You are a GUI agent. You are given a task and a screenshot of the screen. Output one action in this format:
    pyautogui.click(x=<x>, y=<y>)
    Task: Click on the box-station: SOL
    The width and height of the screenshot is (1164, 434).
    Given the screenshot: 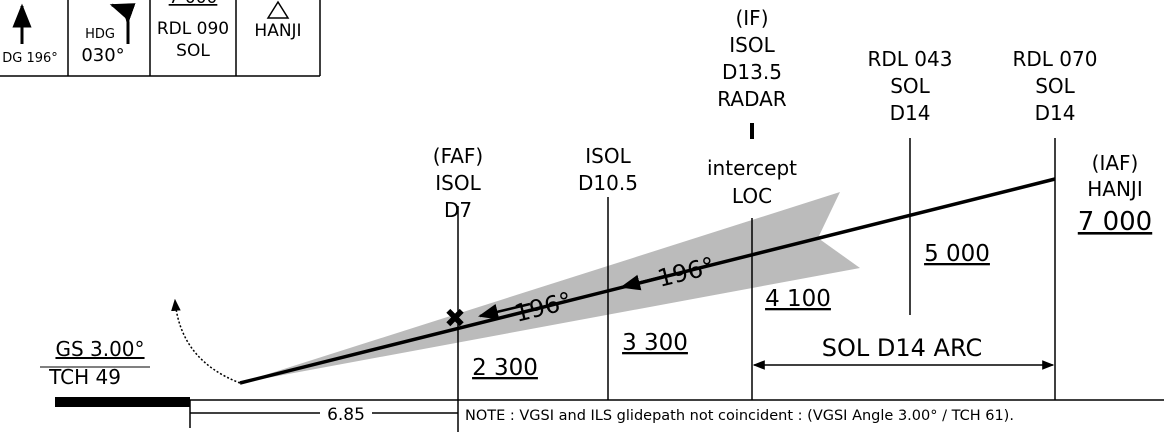 What is the action you would take?
    pyautogui.click(x=193, y=51)
    